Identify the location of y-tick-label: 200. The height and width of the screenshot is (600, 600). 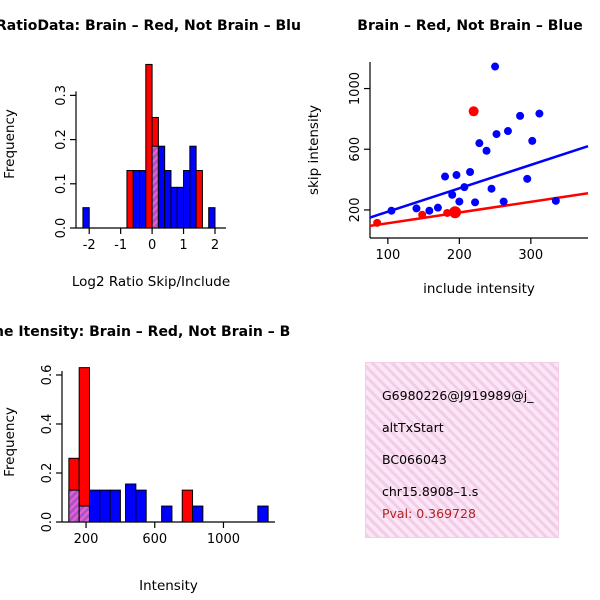
(355, 210).